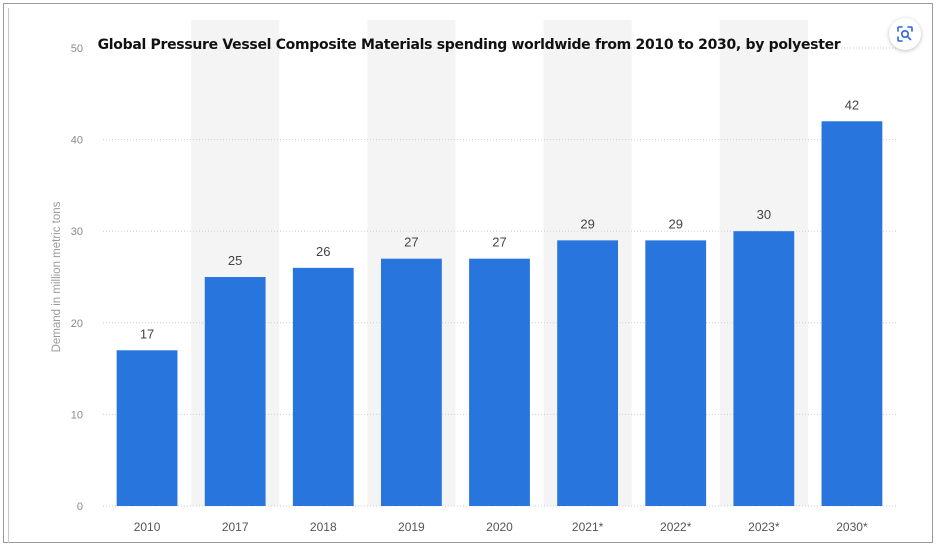 This screenshot has width=938, height=547. What do you see at coordinates (676, 527) in the screenshot?
I see `x-tick-label: 2022*` at bounding box center [676, 527].